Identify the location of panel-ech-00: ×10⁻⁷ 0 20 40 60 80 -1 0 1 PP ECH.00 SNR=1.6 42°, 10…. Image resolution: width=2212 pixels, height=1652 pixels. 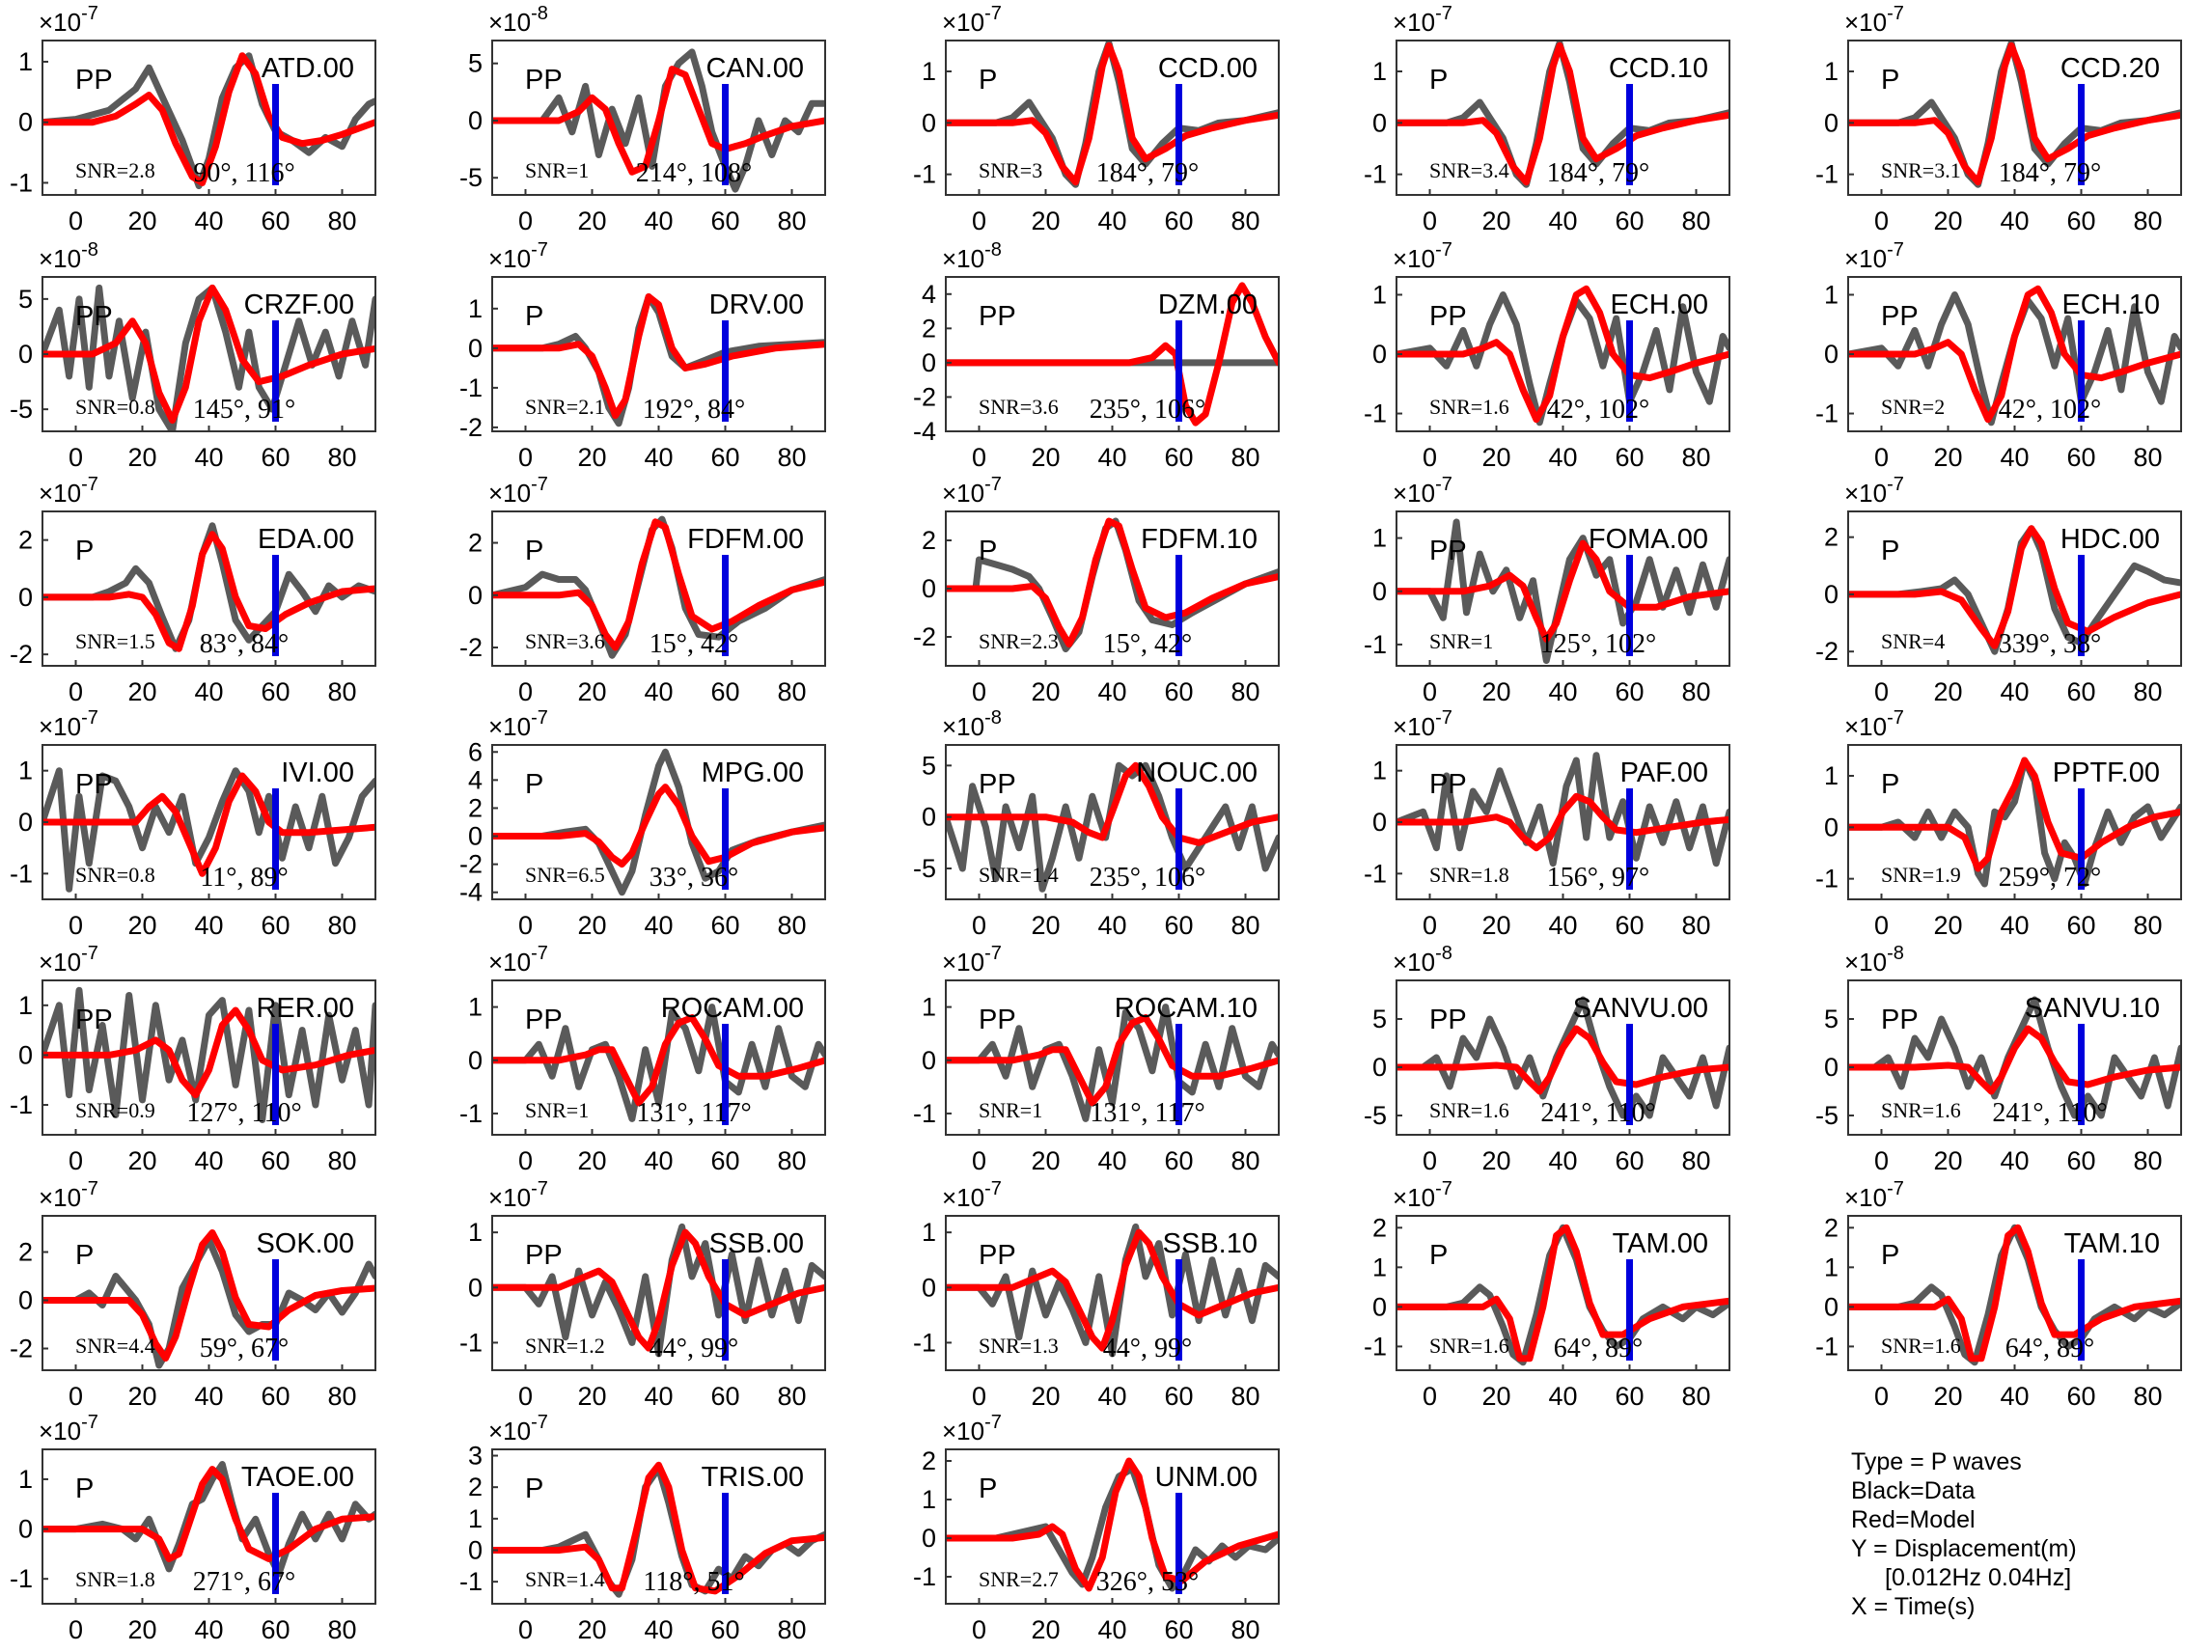
(1547, 355).